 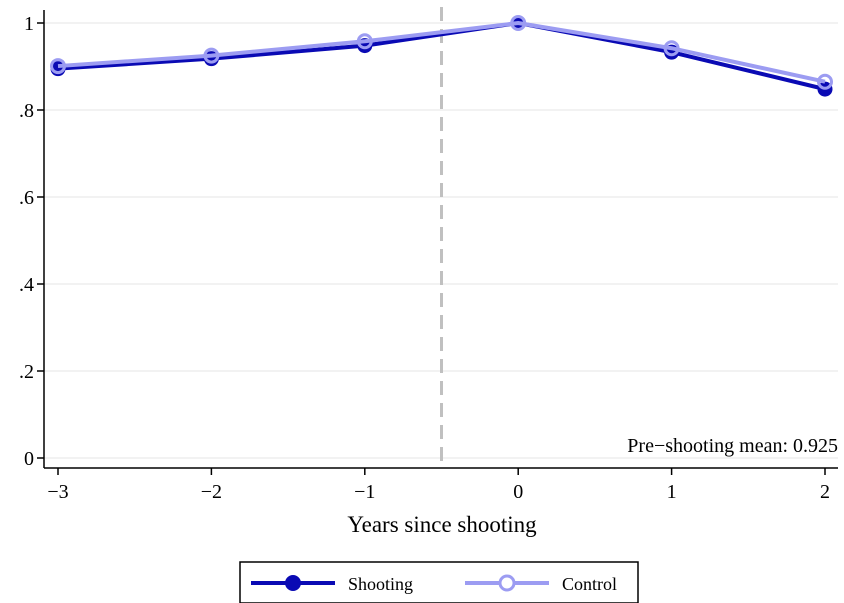 What do you see at coordinates (26, 285) in the screenshot?
I see `y-tick-label: .4` at bounding box center [26, 285].